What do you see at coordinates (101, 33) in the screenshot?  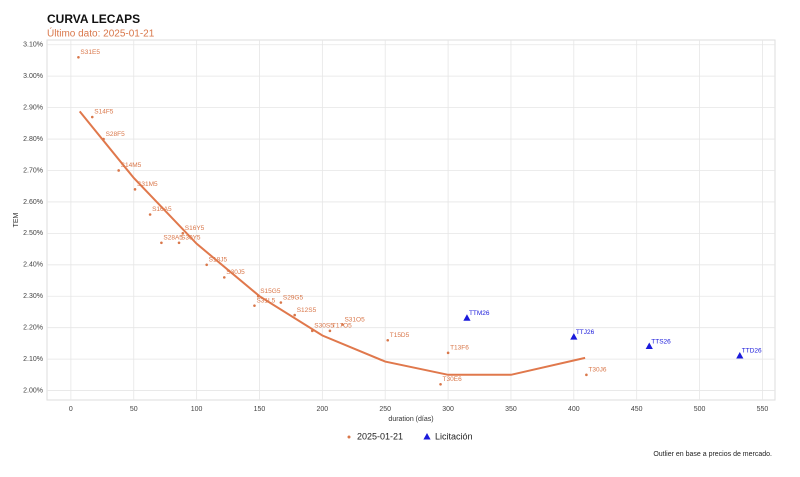 I see `chart-subtitle: Último dato: 2025-01-21` at bounding box center [101, 33].